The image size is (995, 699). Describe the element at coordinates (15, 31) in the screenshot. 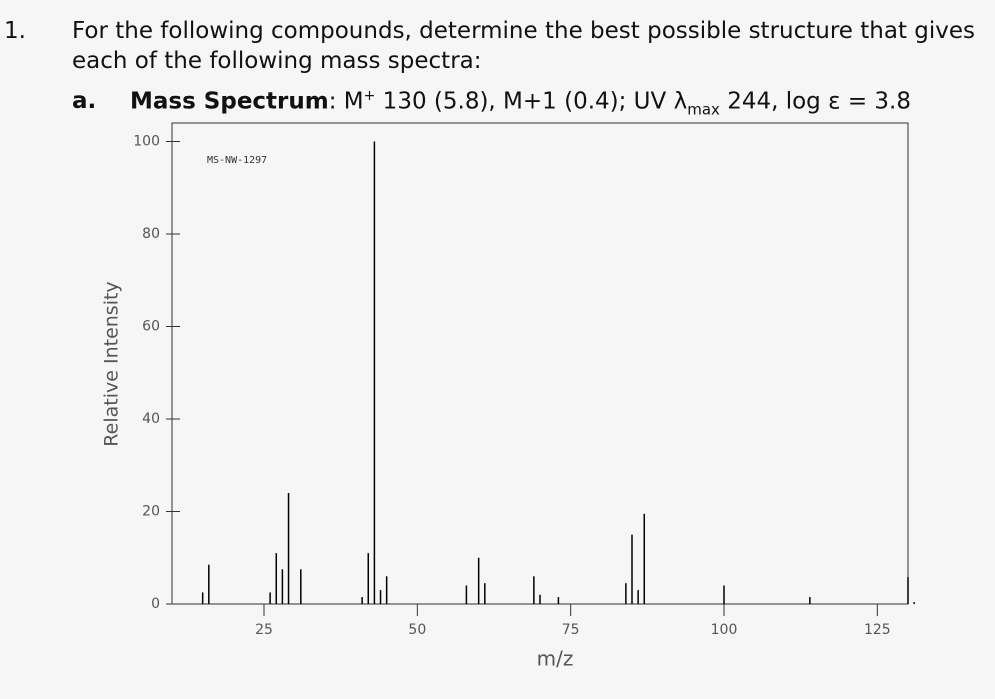

I see `question-number: 1.` at that location.